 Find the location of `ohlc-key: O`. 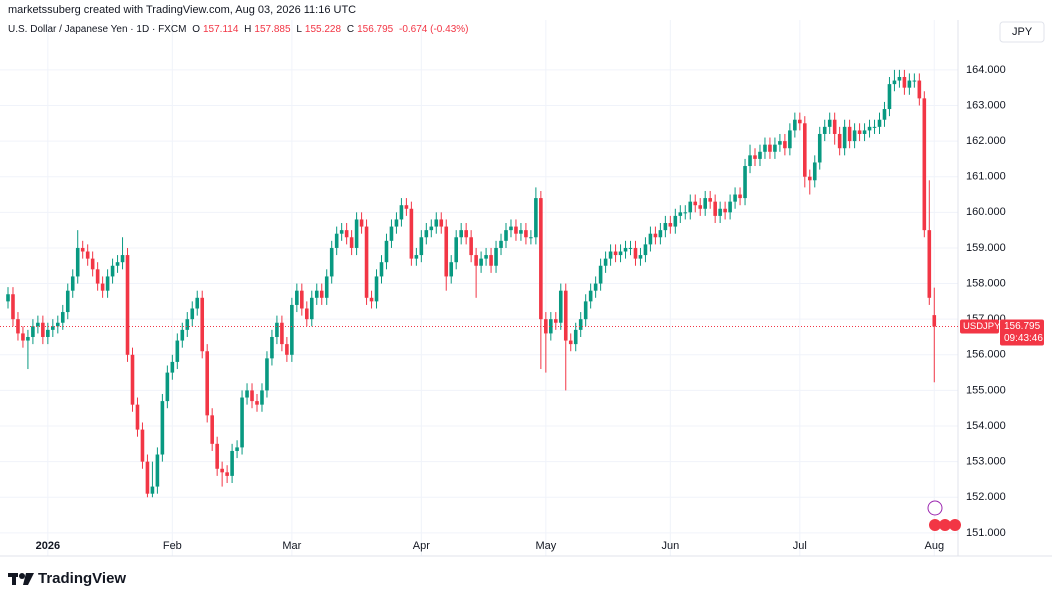

ohlc-key: O is located at coordinates (196, 29).